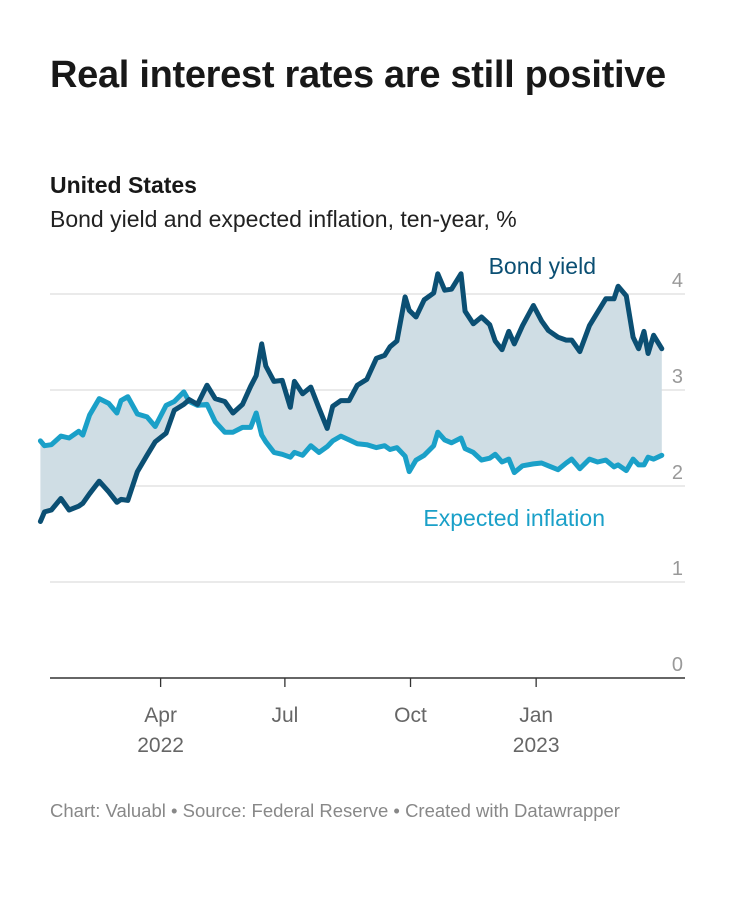  What do you see at coordinates (677, 281) in the screenshot?
I see `y-tick-label: 4` at bounding box center [677, 281].